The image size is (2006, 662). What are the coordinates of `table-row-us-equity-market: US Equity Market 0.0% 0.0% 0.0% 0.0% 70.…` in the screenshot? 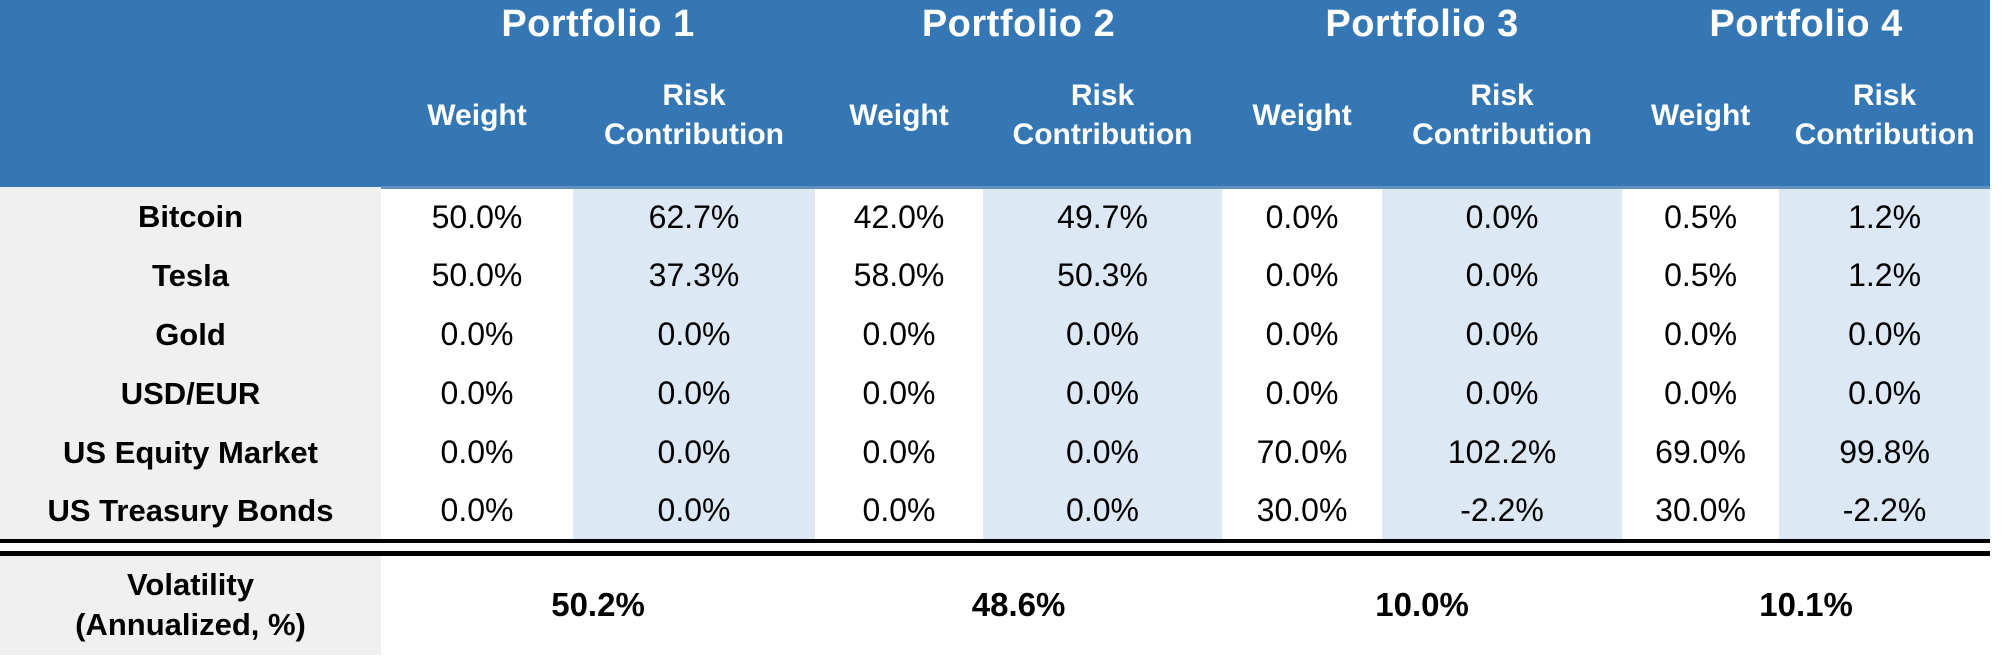 It's located at (995, 452).